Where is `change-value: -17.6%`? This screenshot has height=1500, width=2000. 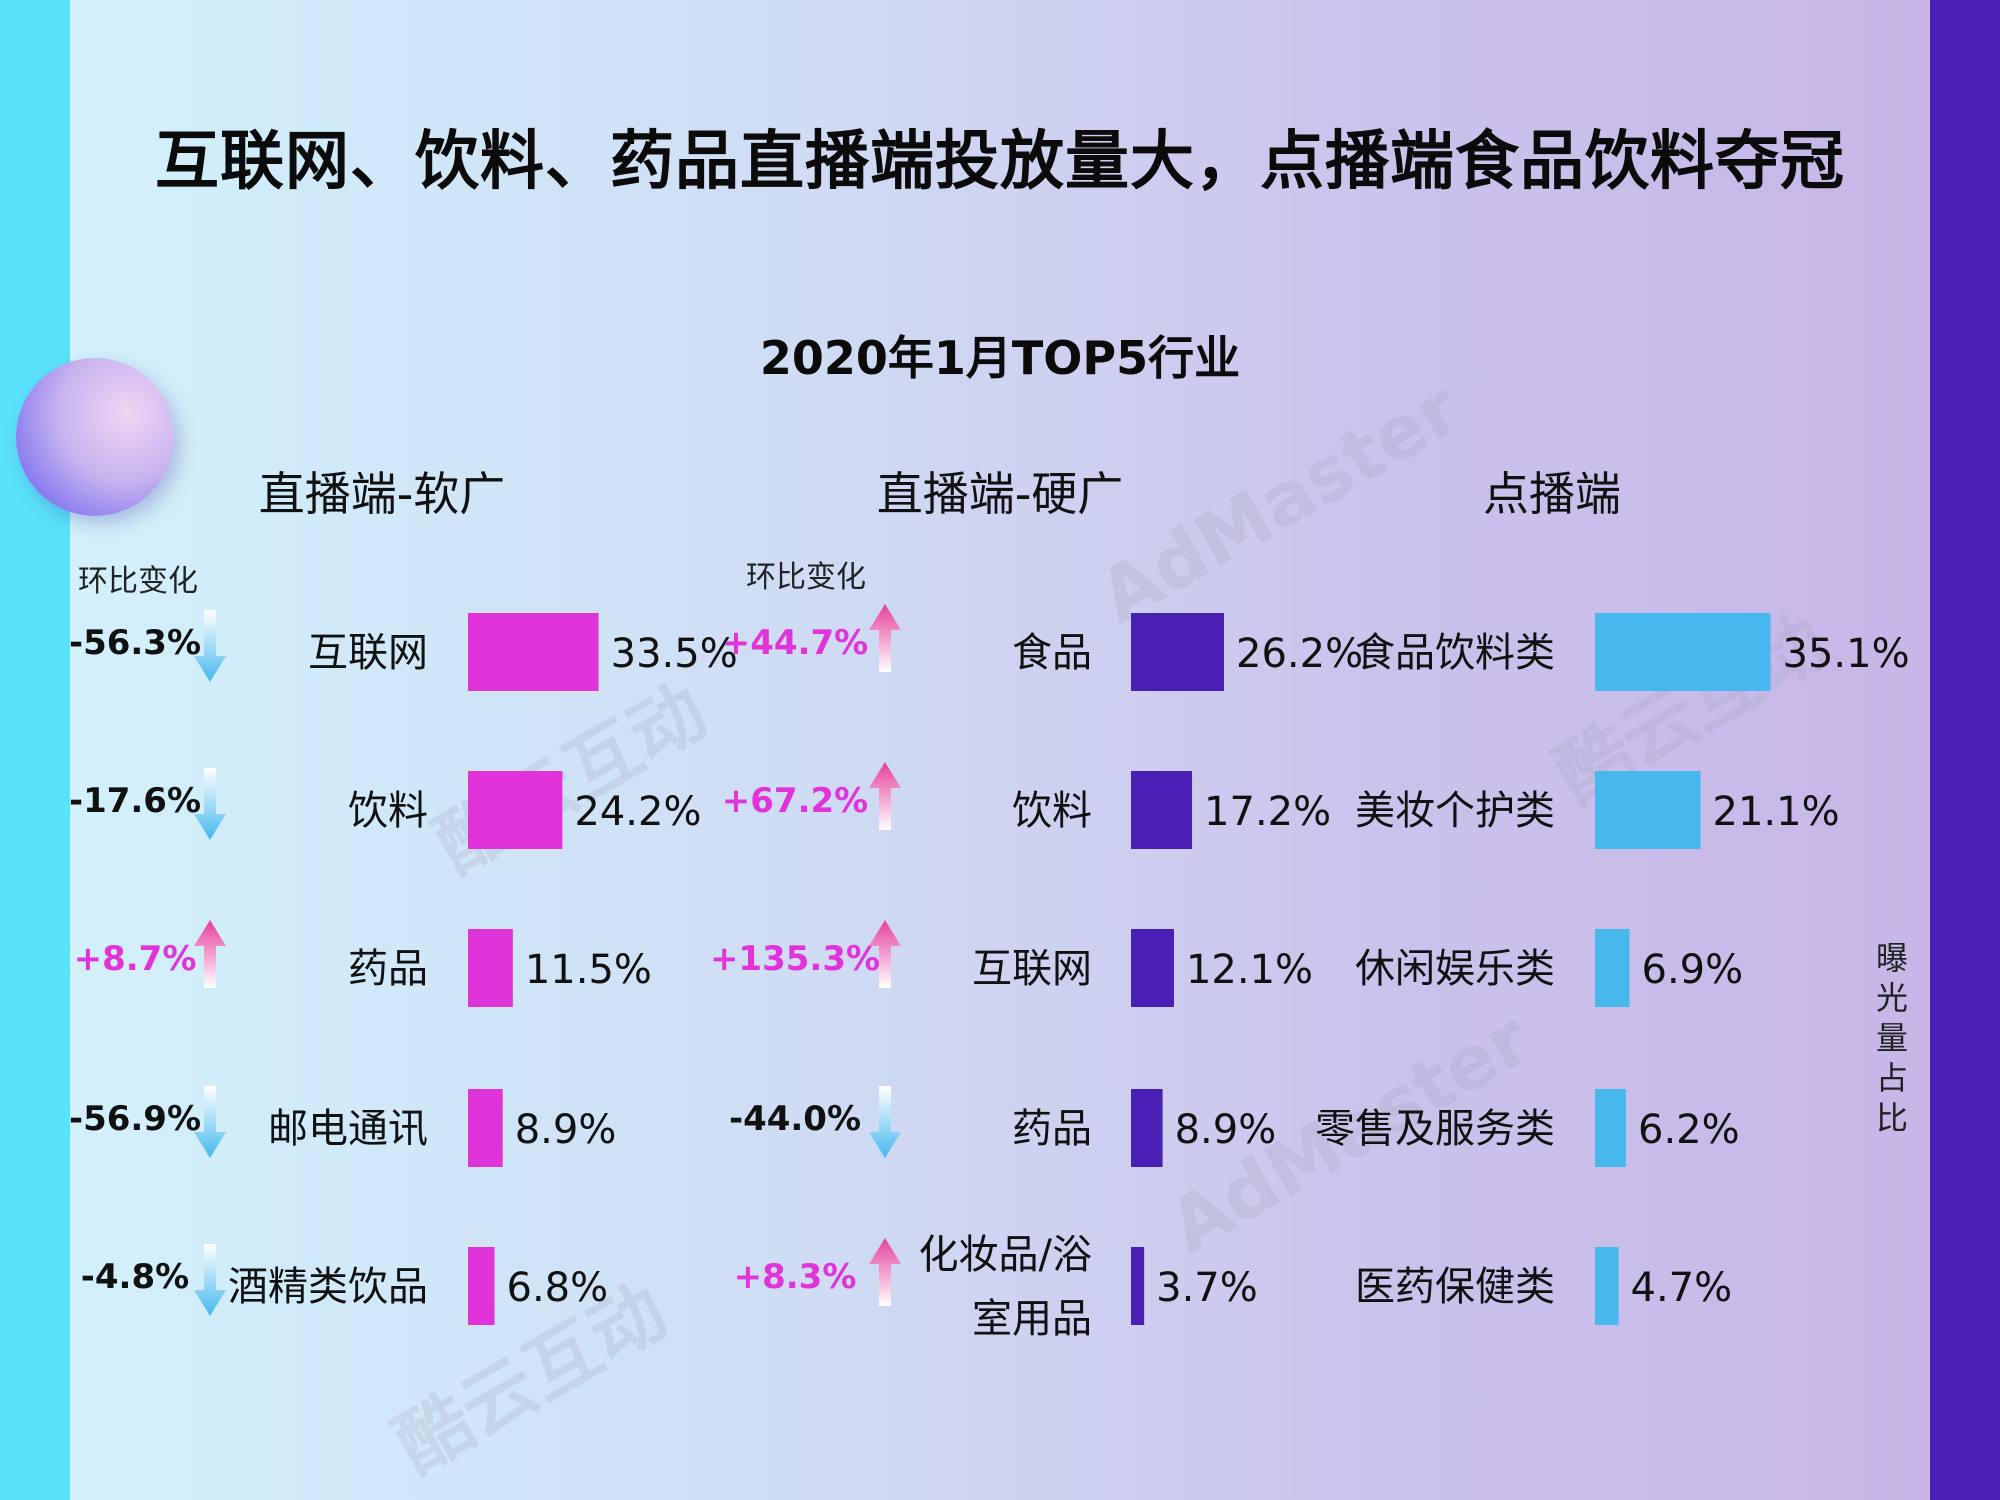
change-value: -17.6% is located at coordinates (135, 801).